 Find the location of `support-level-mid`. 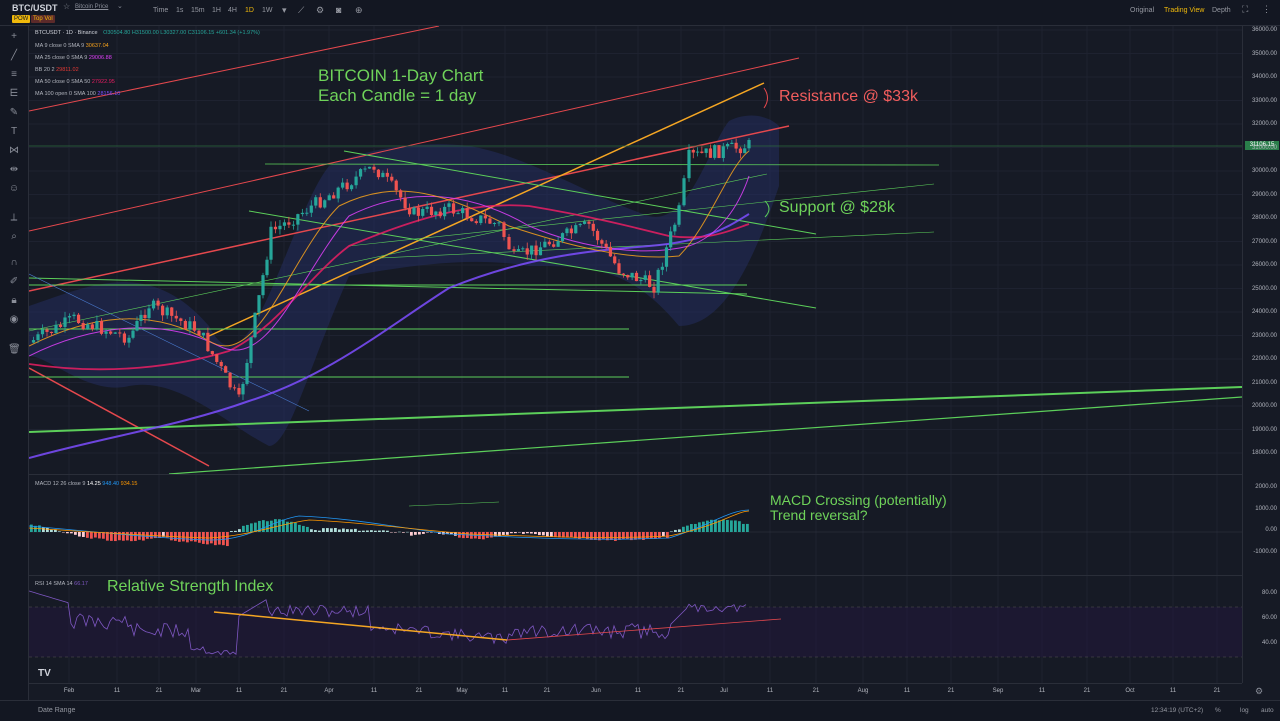

support-level-mid is located at coordinates (388, 286).